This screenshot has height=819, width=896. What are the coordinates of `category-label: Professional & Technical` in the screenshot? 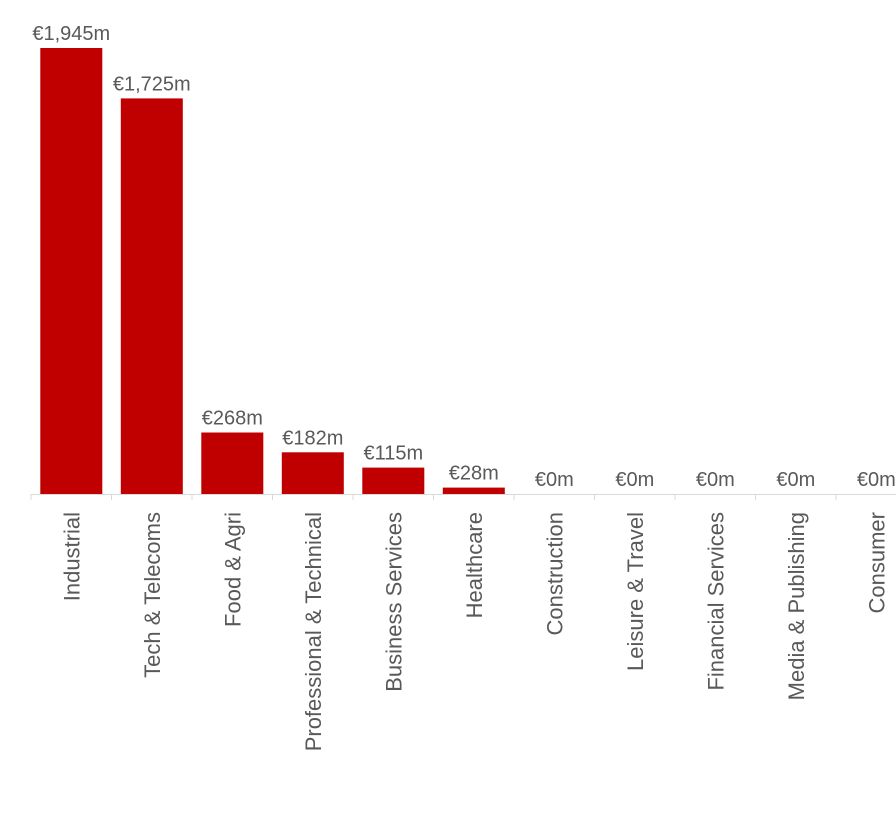 It's located at (313, 631).